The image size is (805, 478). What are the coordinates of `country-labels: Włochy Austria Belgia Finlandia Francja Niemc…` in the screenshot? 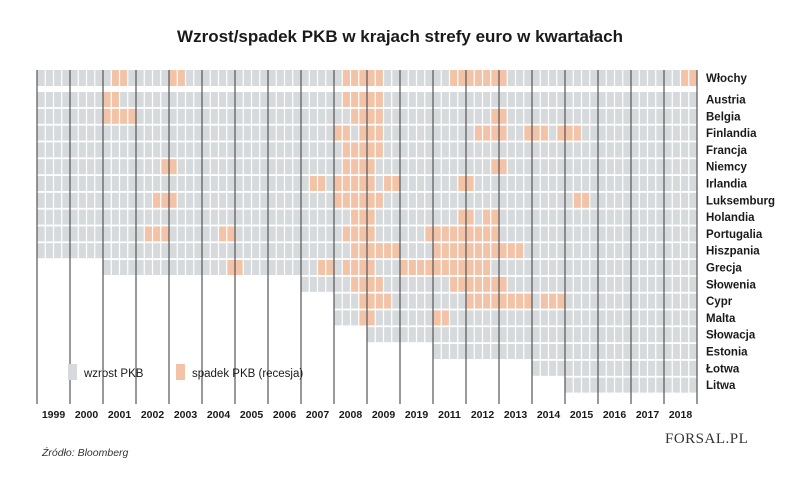 It's located at (740, 232).